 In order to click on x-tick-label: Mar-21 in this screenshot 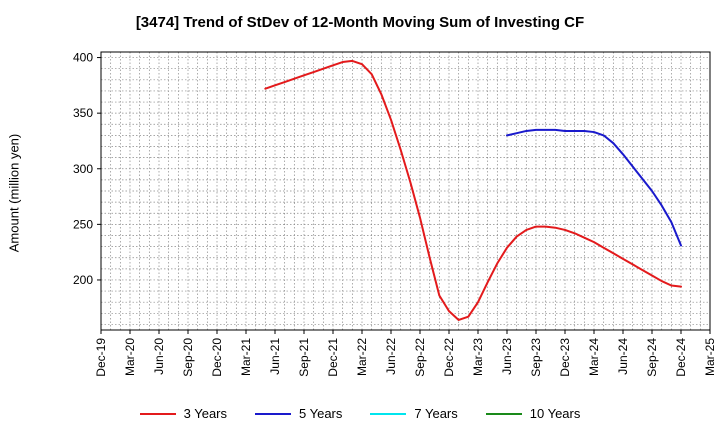, I will do `click(246, 357)`.